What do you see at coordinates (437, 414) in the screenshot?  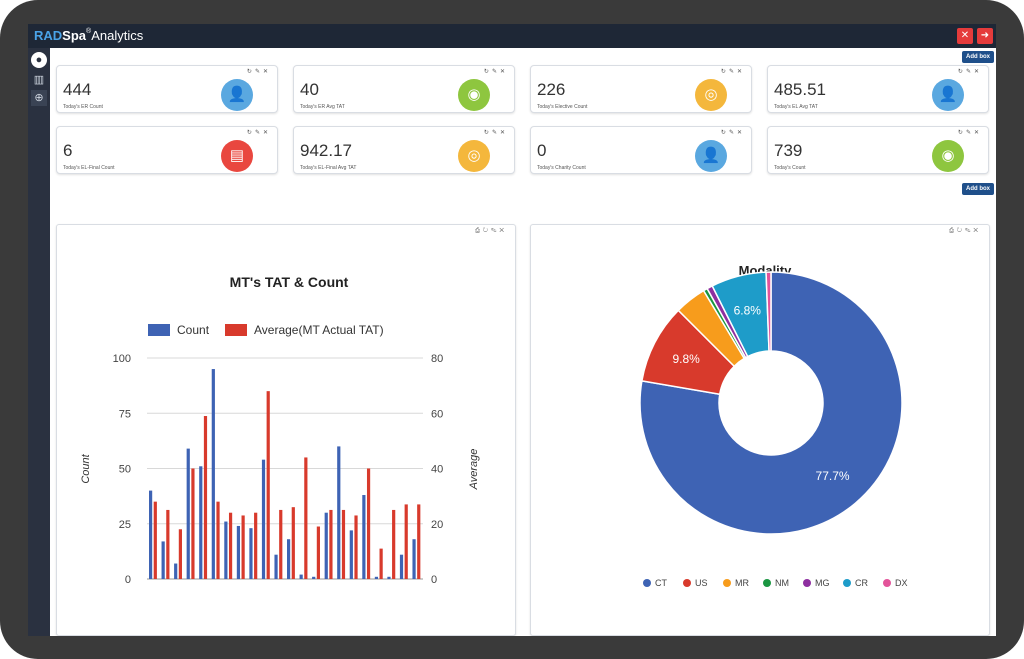 I see `y2-tick-label: 60` at bounding box center [437, 414].